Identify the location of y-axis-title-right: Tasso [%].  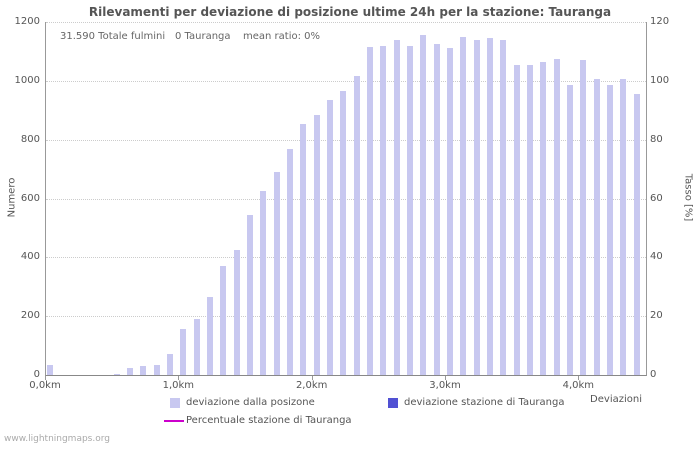
(688, 197).